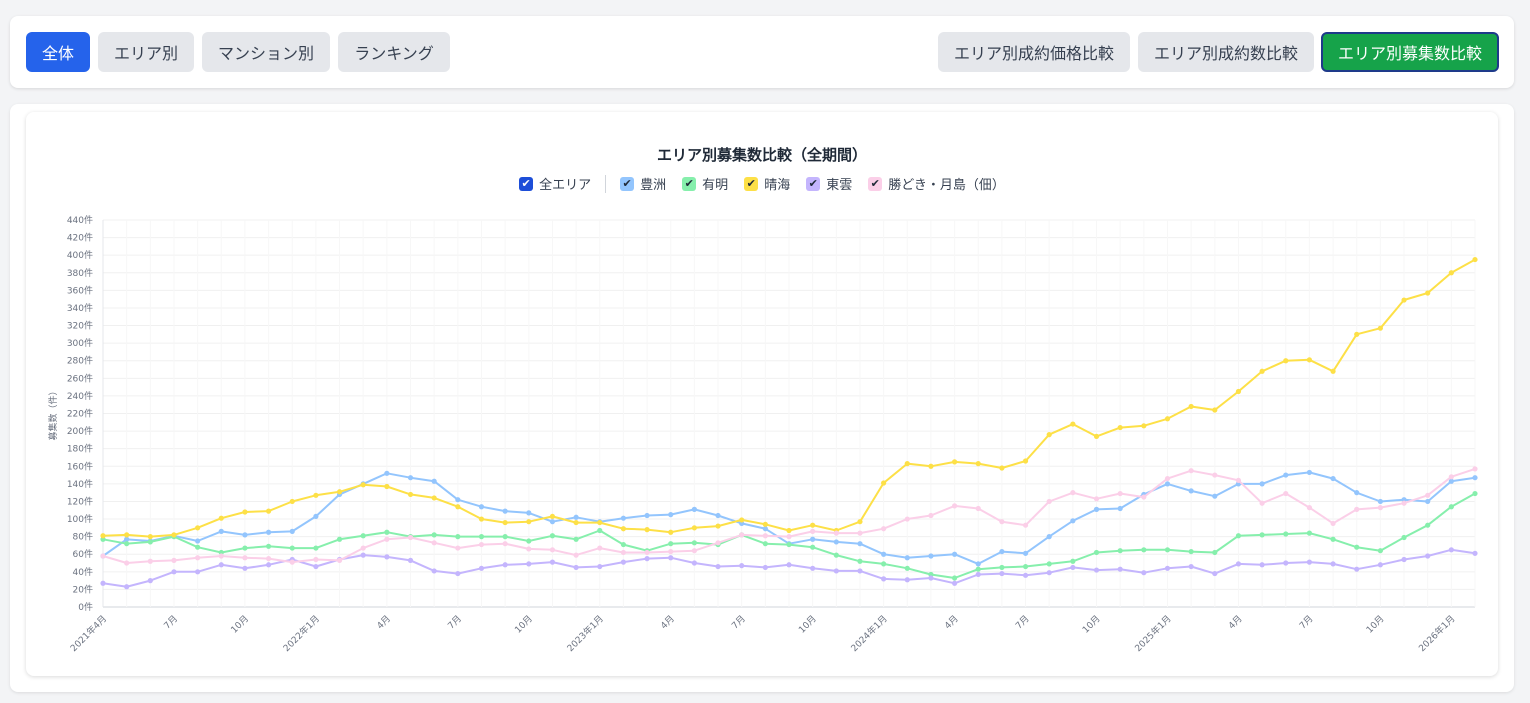 The height and width of the screenshot is (703, 1530). I want to click on y-tick-label: 220件, so click(80, 414).